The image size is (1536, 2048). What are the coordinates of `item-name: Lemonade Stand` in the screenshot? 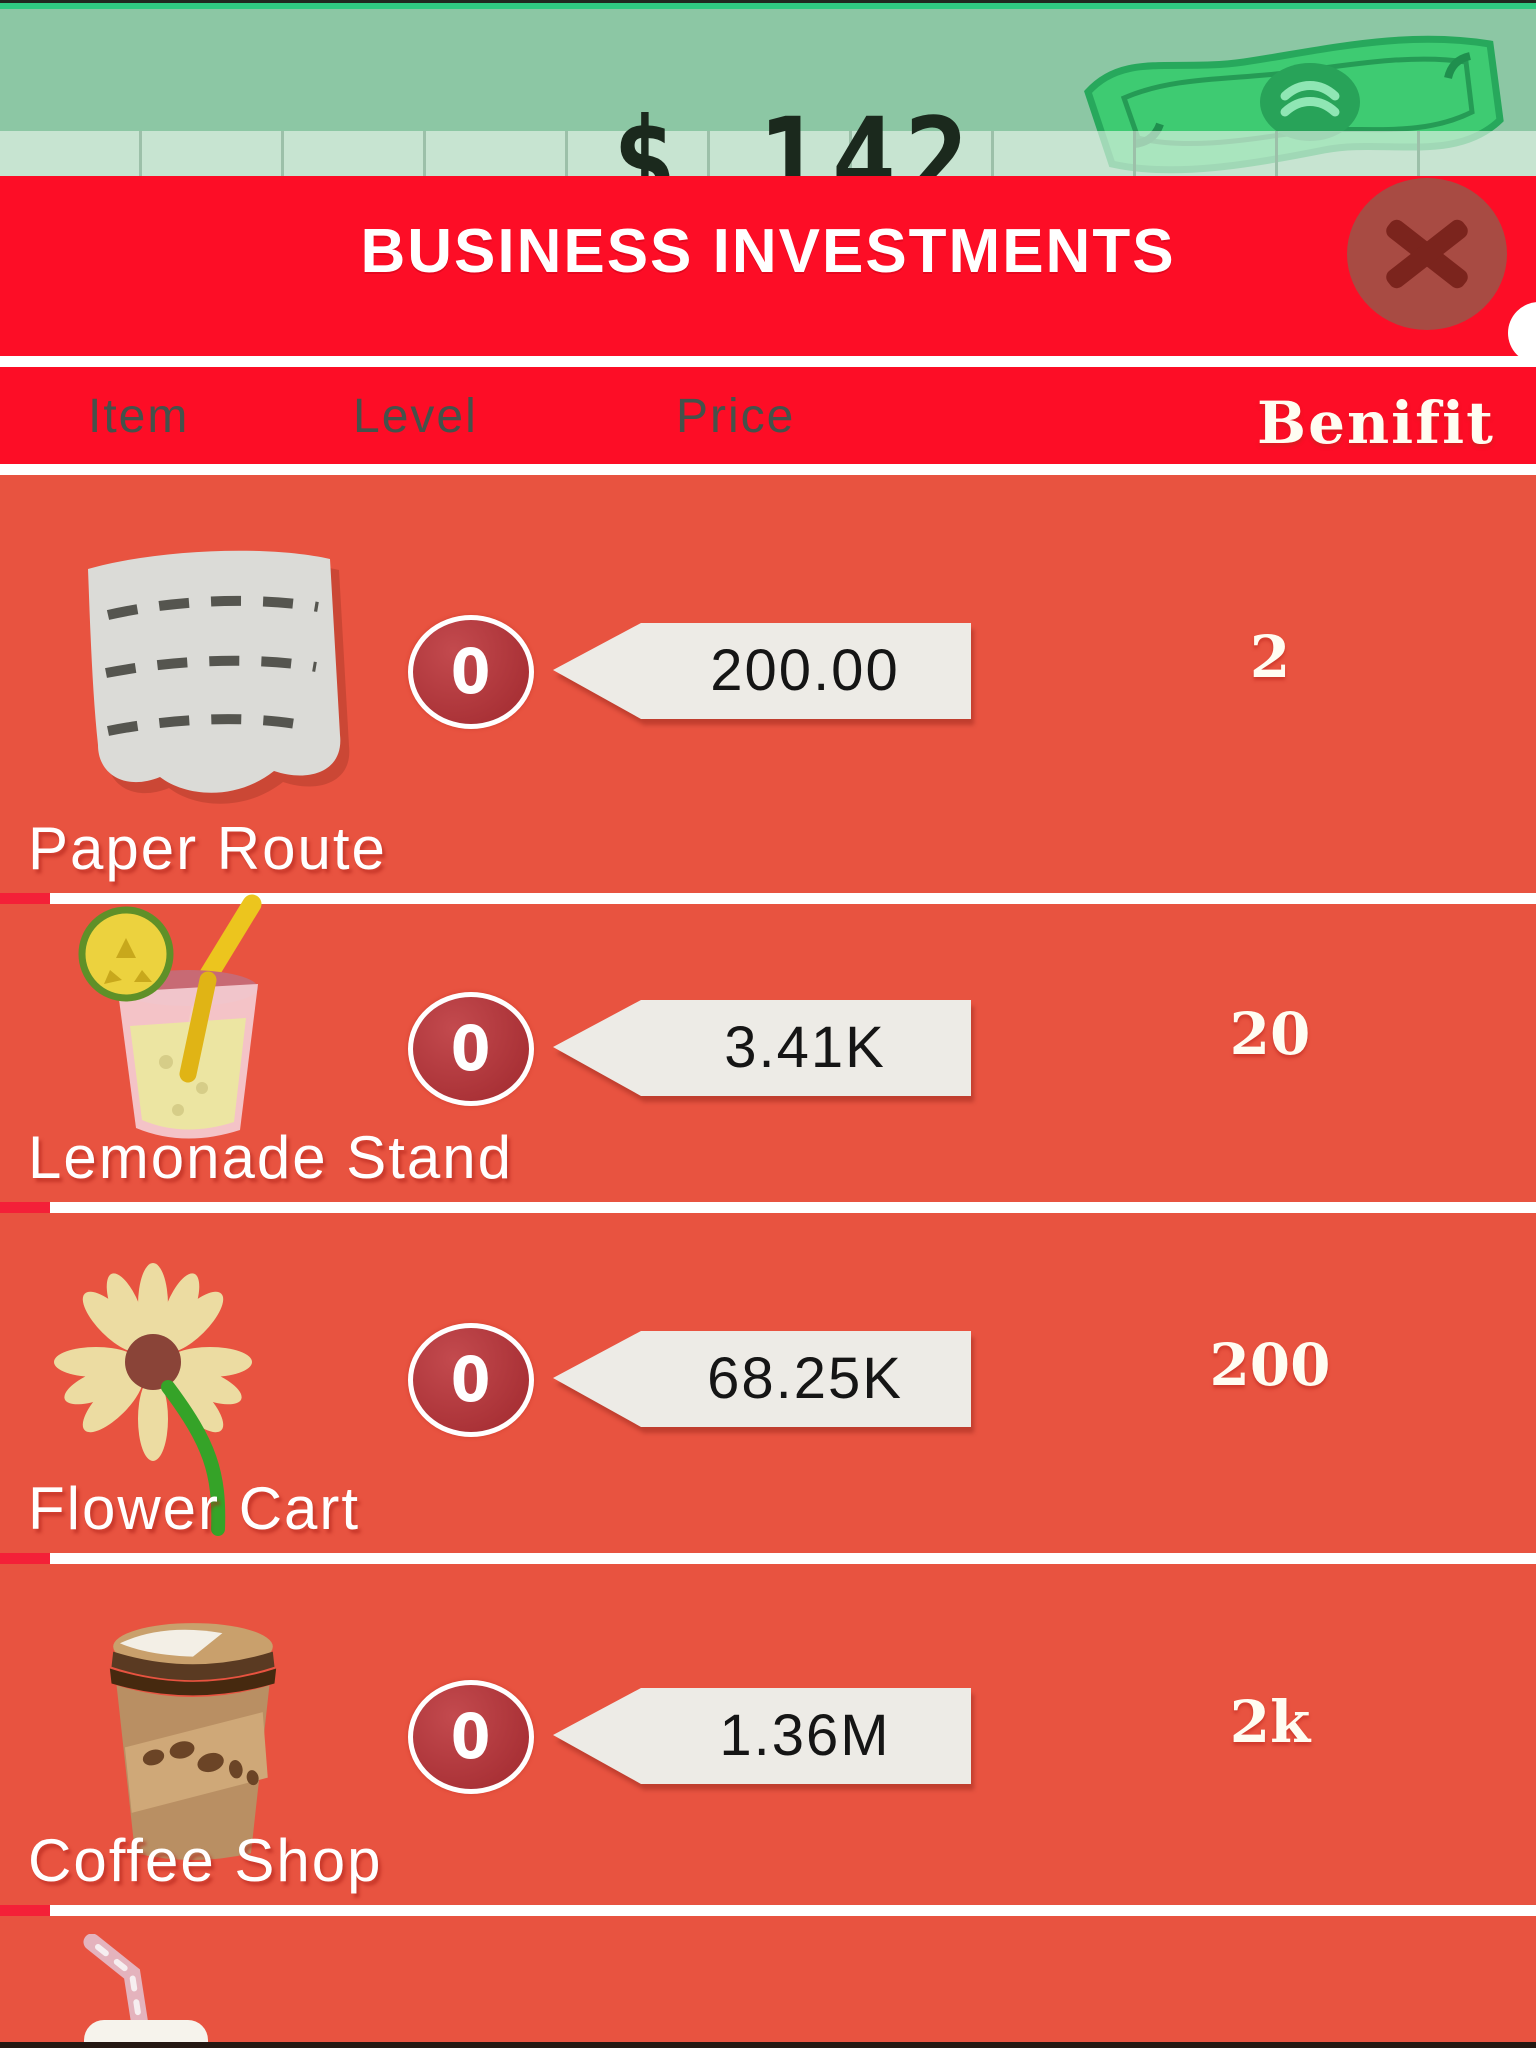 It's located at (271, 1157).